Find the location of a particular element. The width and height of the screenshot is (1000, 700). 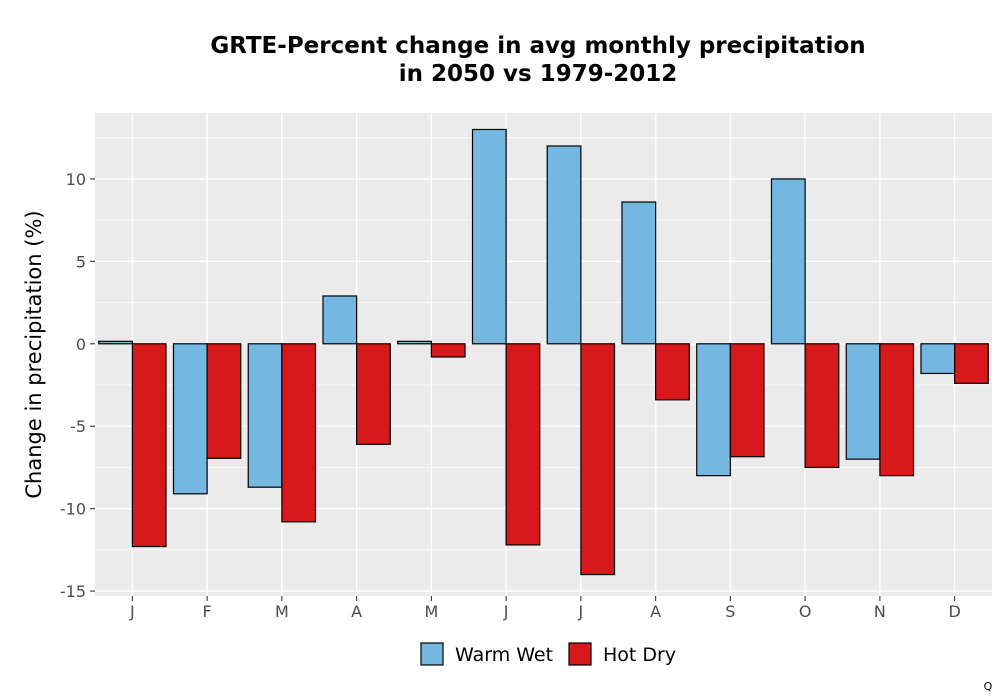

y-tick-label: 5 is located at coordinates (81, 261).